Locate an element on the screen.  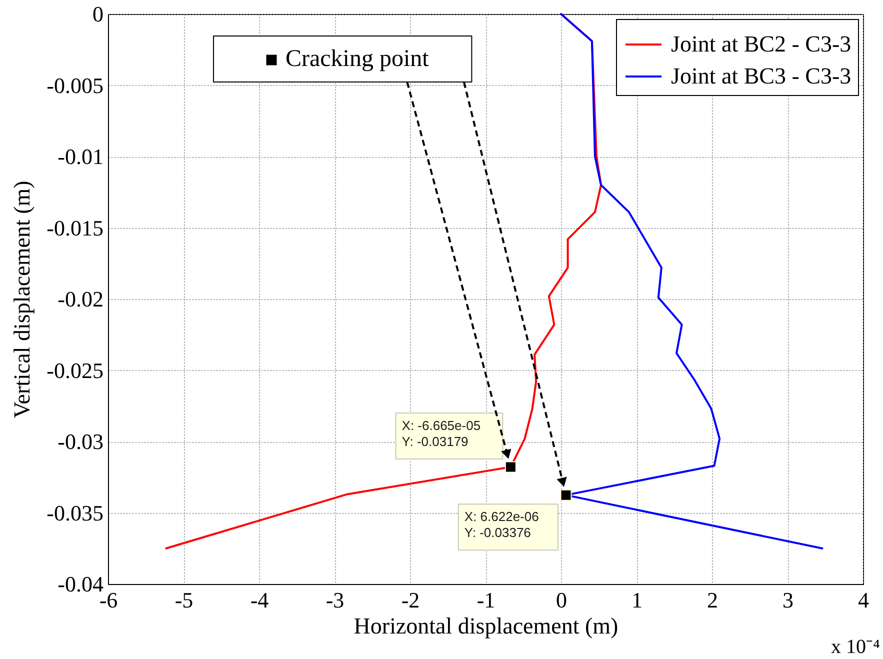
text: x 10⁻⁴ is located at coordinates (855, 647).